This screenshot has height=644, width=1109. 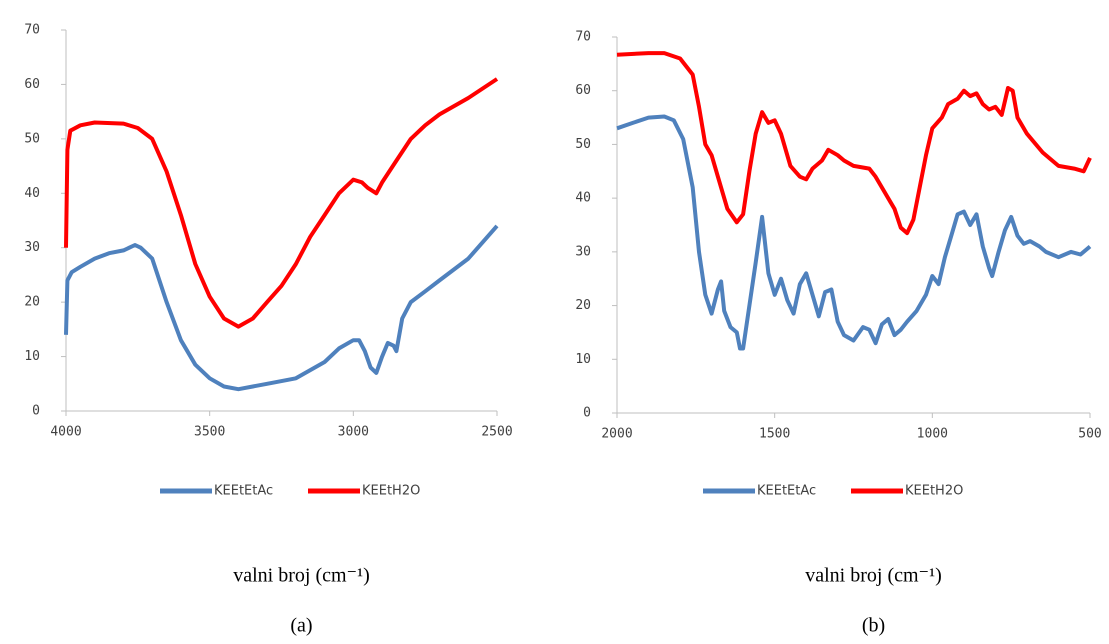 I want to click on x-tick-label: 3500, so click(x=209, y=432).